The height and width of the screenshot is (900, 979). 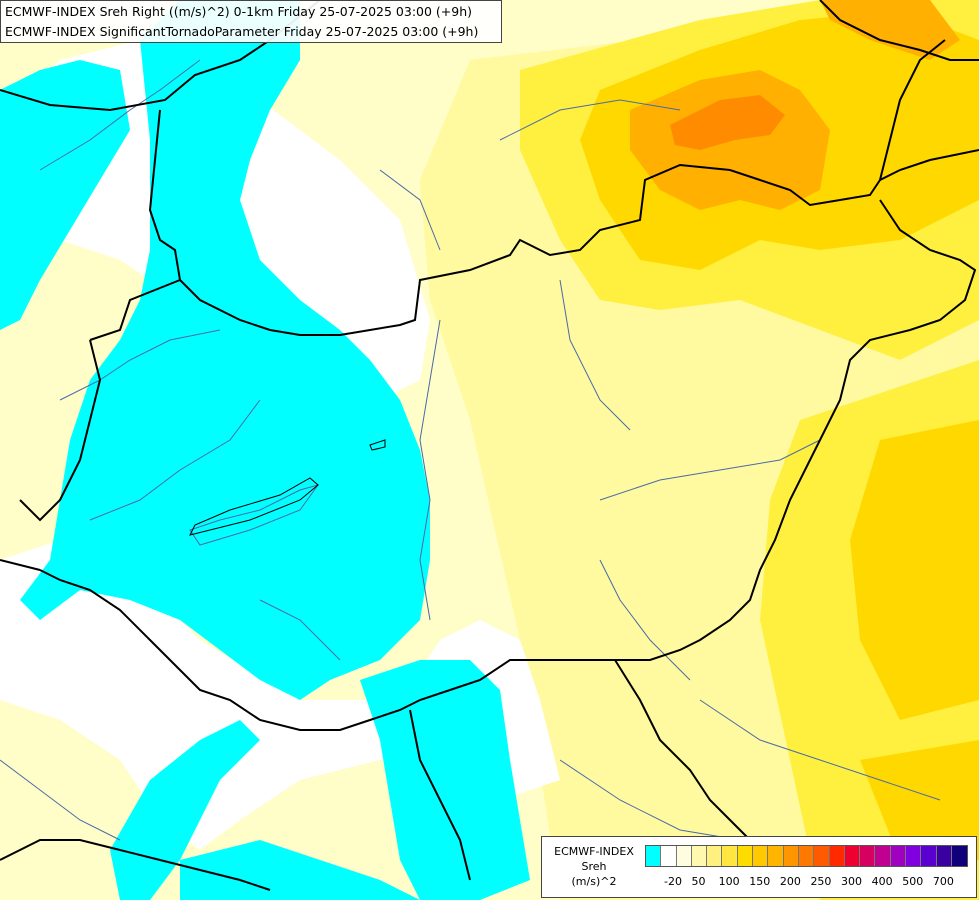 I want to click on legend-tick-label: 500, so click(x=913, y=881).